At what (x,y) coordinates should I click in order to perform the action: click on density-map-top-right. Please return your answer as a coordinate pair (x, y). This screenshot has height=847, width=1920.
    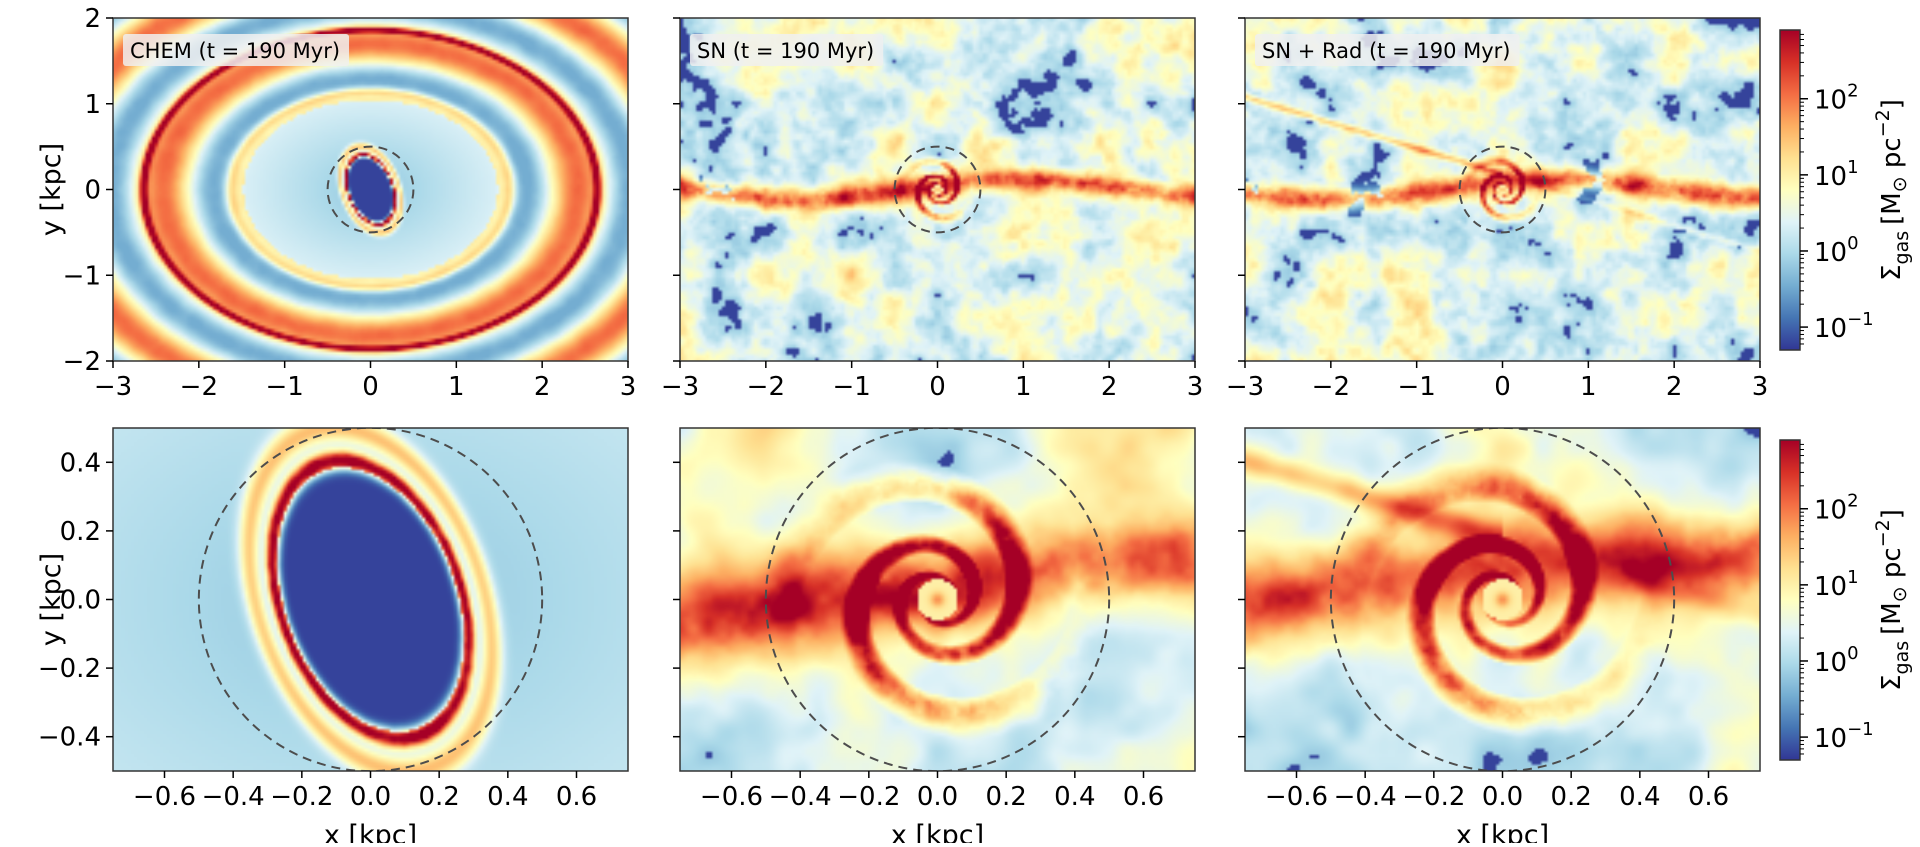
    Looking at the image, I should click on (1502, 189).